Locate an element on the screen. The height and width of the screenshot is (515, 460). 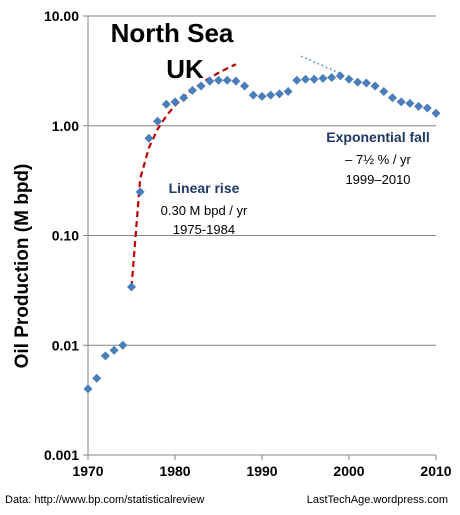
y-tick-label: 0.01 is located at coordinates (65, 345).